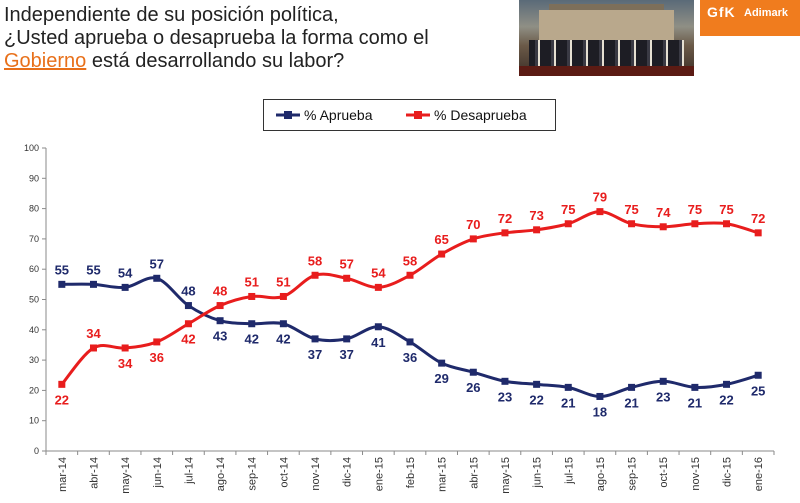  What do you see at coordinates (443, 474) in the screenshot?
I see `x-tick-label: mar-15` at bounding box center [443, 474].